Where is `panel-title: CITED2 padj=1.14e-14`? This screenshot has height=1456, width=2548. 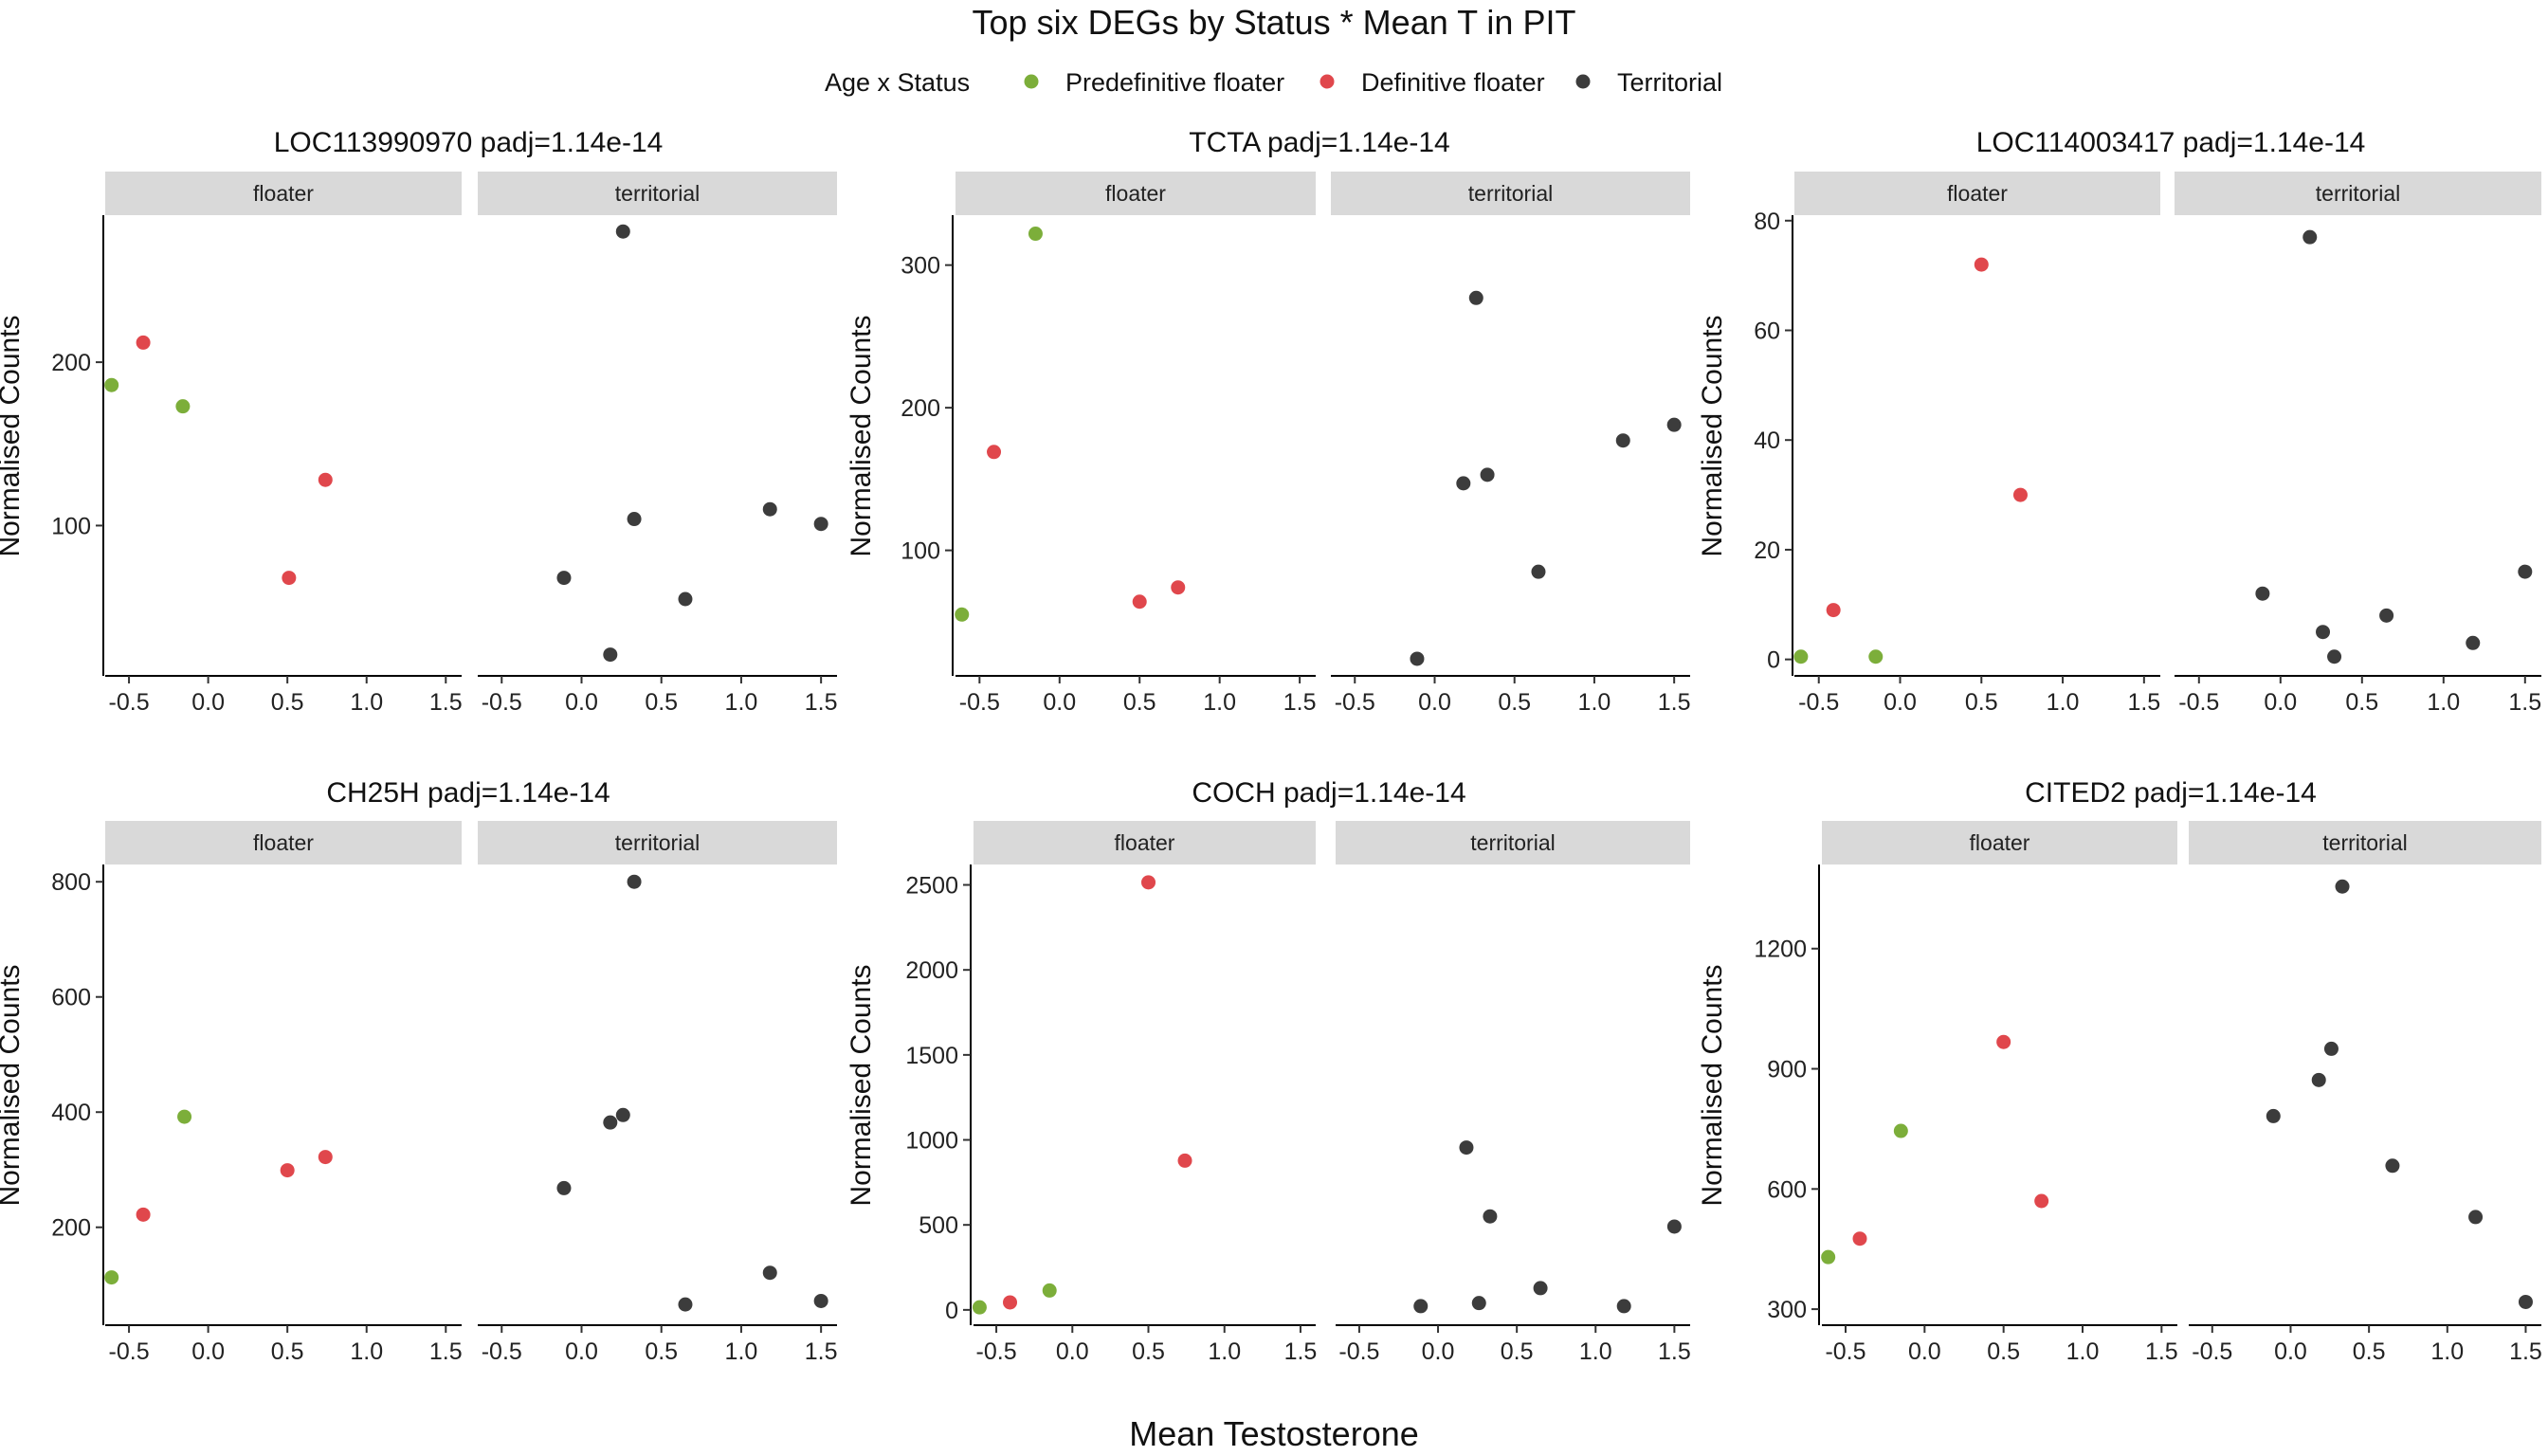
panel-title: CITED2 padj=1.14e-14 is located at coordinates (2171, 793).